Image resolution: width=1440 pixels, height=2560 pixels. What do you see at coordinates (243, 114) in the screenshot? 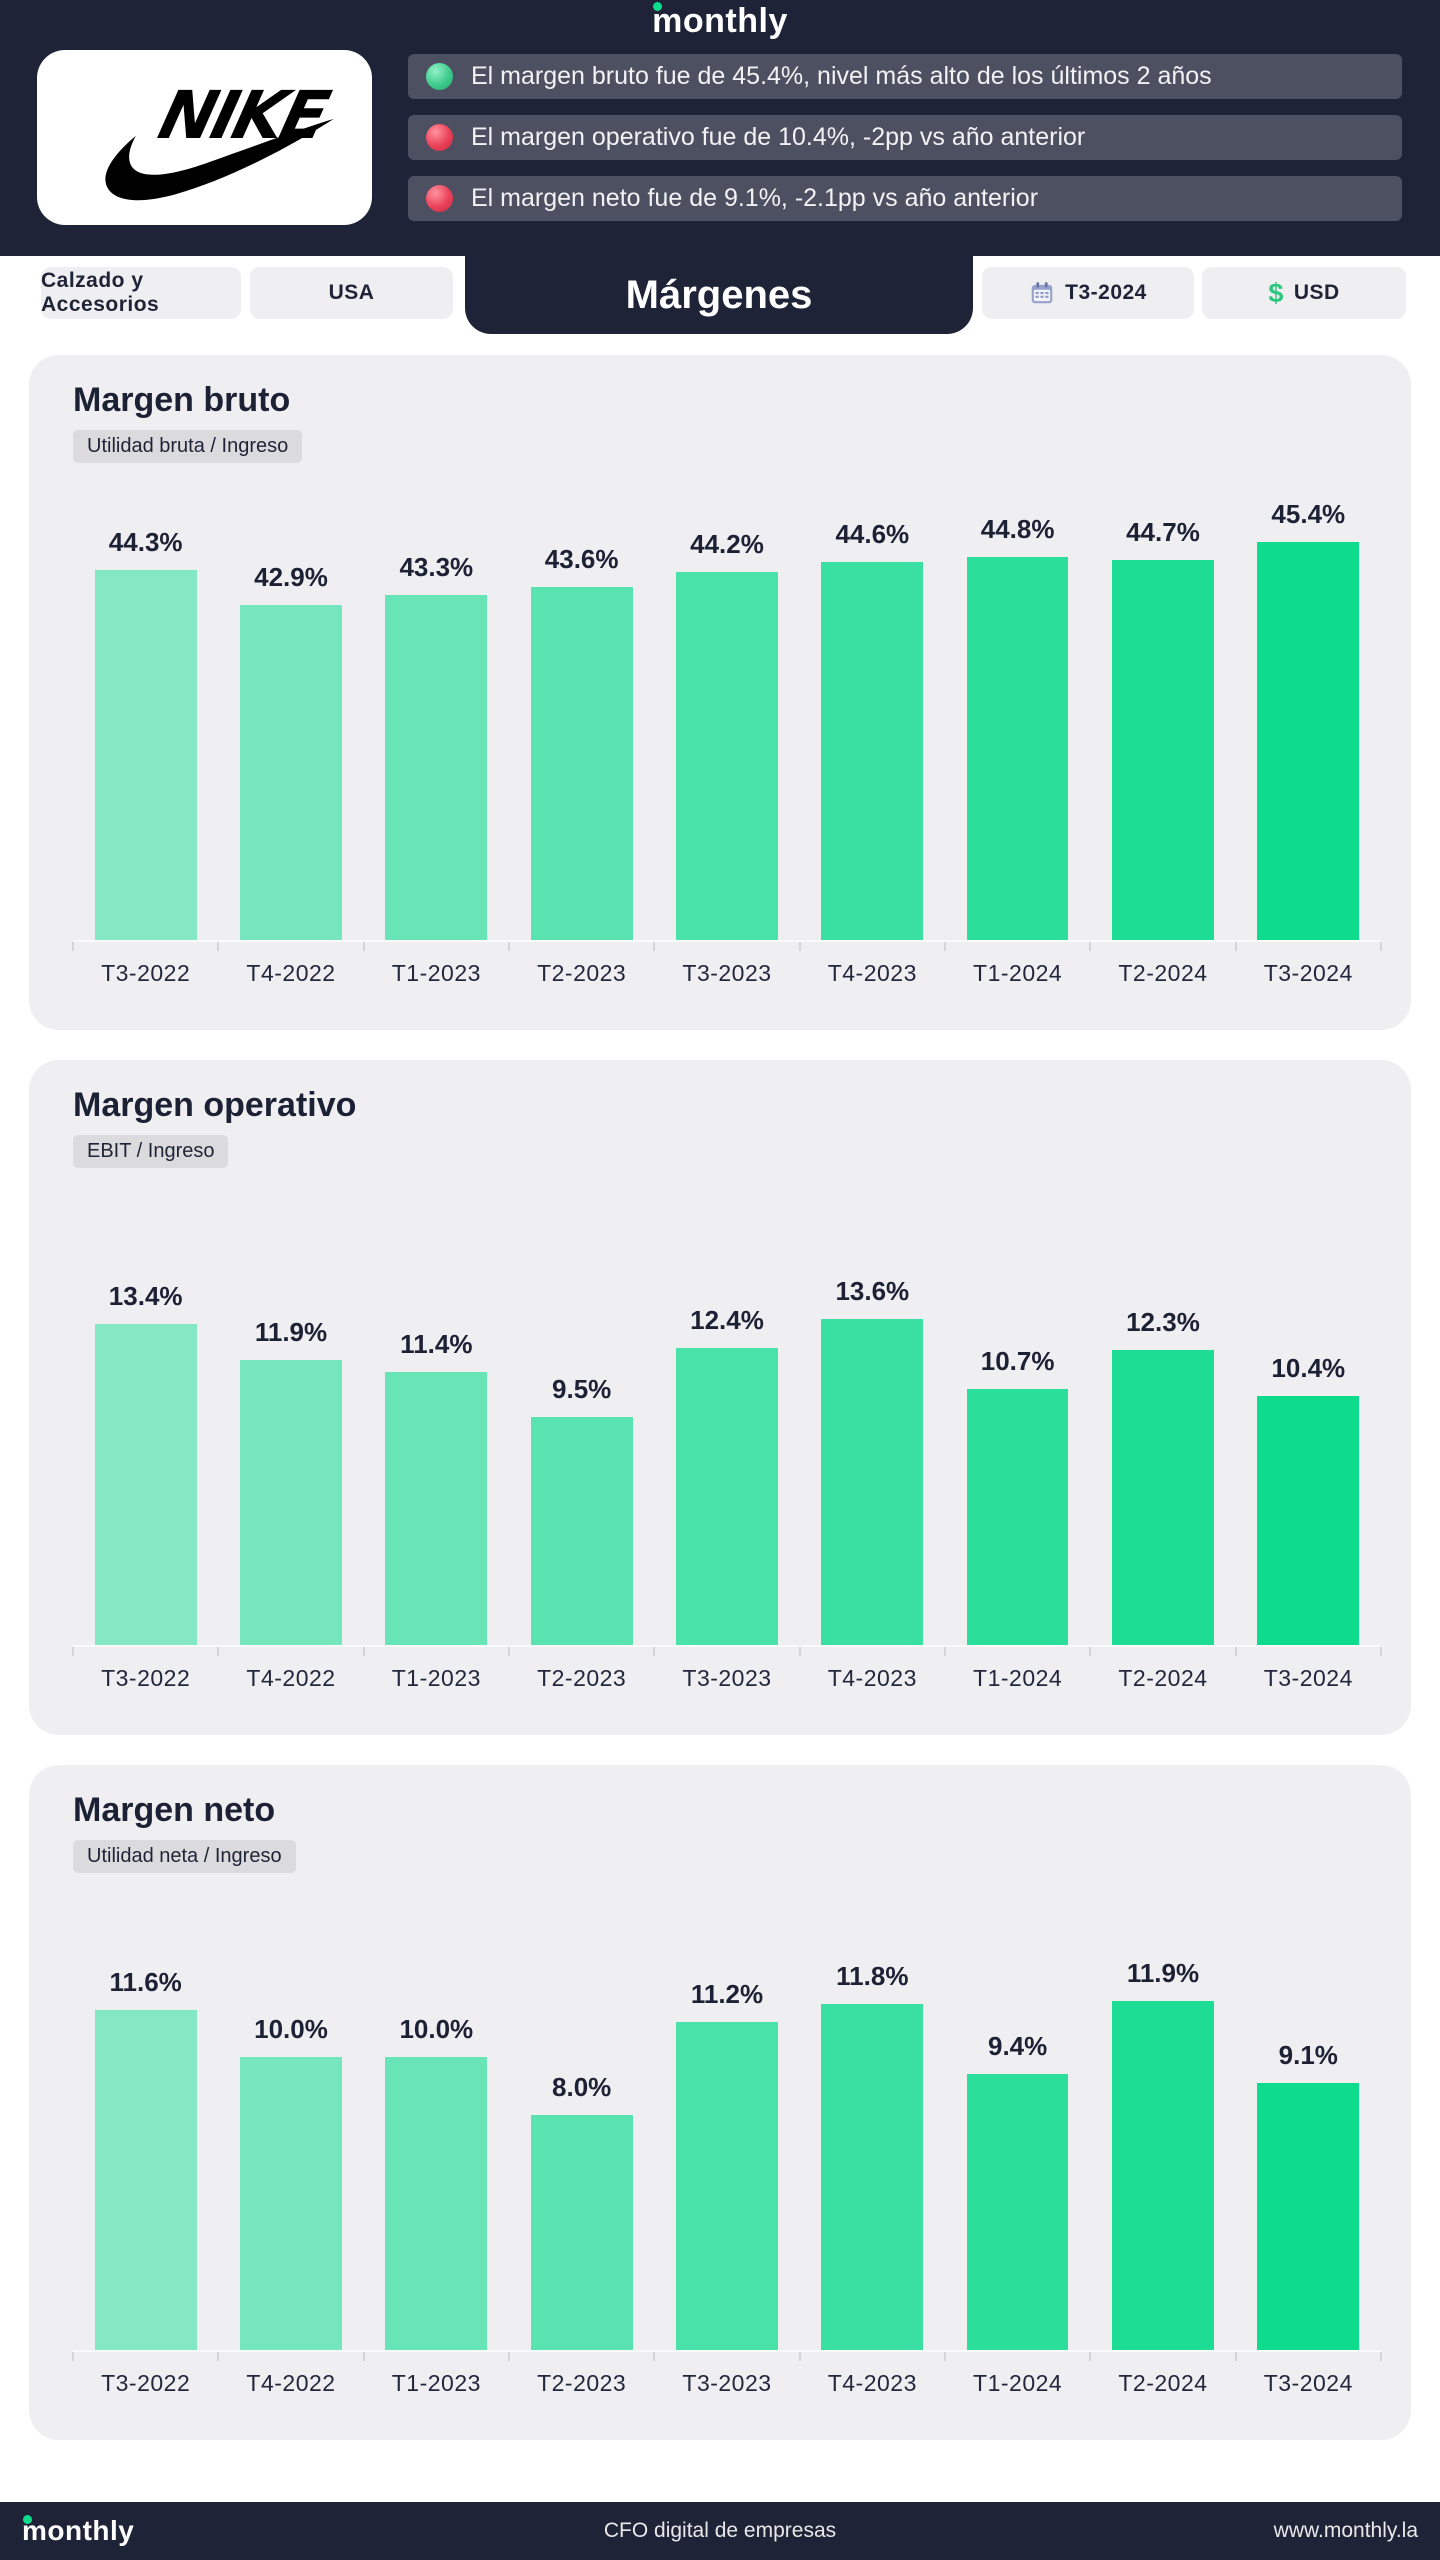
I see `svg-text: NIKE` at bounding box center [243, 114].